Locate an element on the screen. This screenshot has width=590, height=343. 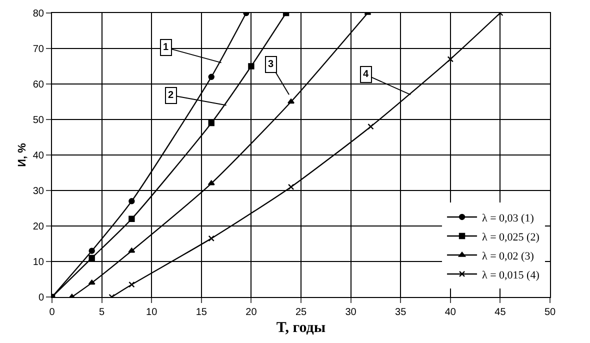
x-tick-label: 30 is located at coordinates (351, 312).